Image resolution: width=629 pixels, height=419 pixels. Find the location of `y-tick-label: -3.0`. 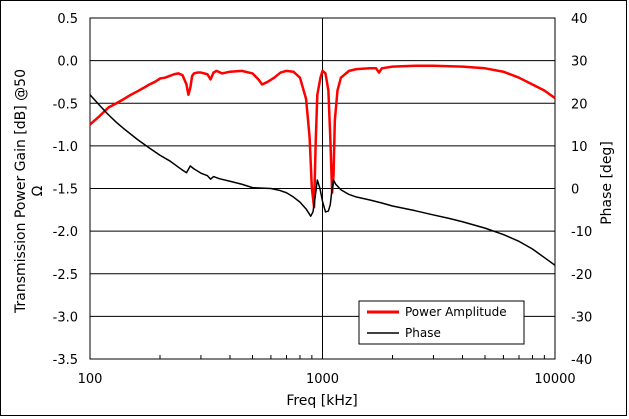

y-tick-label: -3.0 is located at coordinates (65, 317).